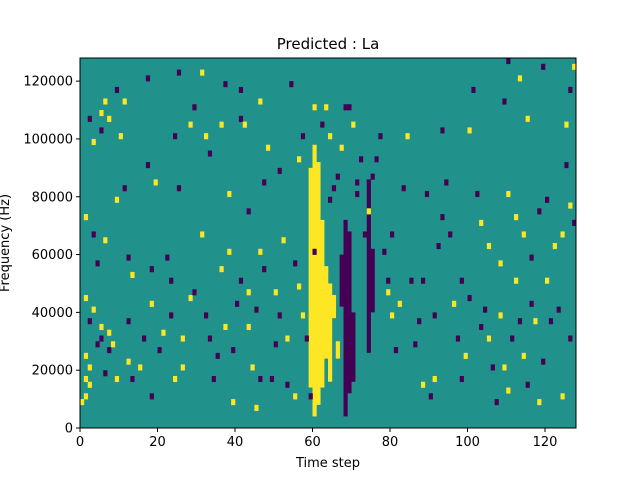 The width and height of the screenshot is (640, 480). What do you see at coordinates (6, 243) in the screenshot?
I see `y-axis-label: Frequency (Hz)` at bounding box center [6, 243].